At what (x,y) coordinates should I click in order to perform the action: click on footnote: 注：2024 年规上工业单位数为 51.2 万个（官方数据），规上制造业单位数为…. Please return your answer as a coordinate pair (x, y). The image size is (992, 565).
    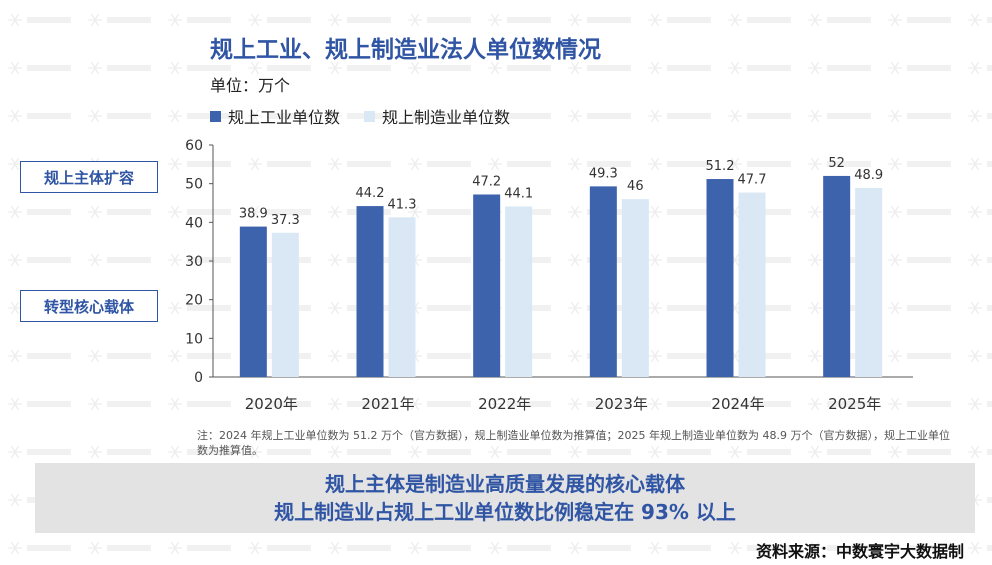
    Looking at the image, I should click on (573, 443).